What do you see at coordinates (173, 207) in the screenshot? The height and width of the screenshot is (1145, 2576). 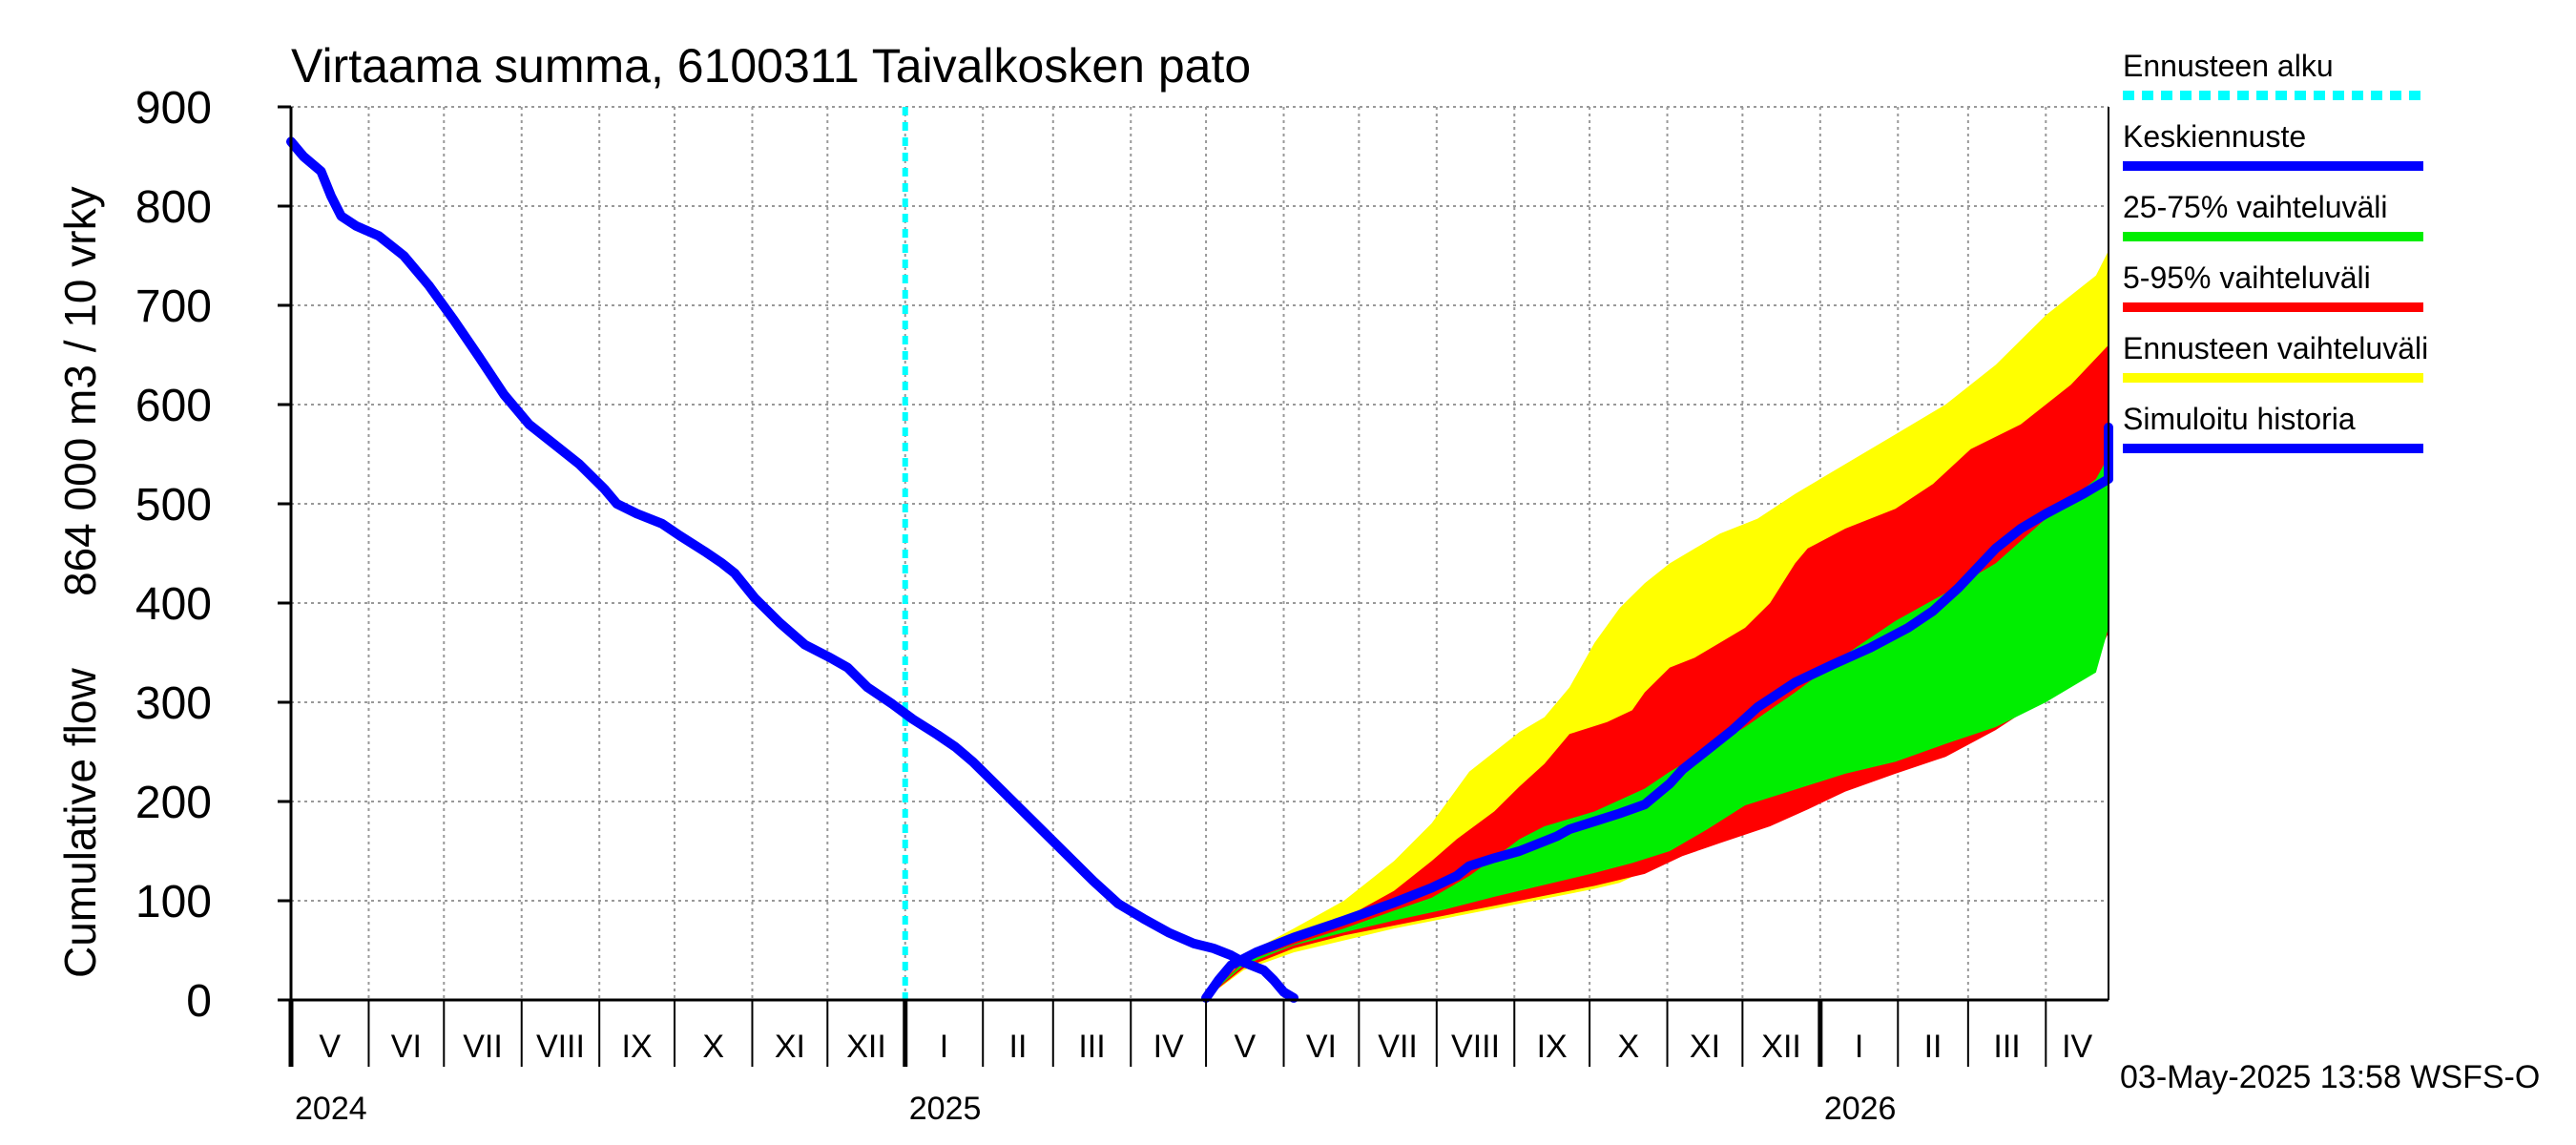 I see `y-tick-label: 800` at bounding box center [173, 207].